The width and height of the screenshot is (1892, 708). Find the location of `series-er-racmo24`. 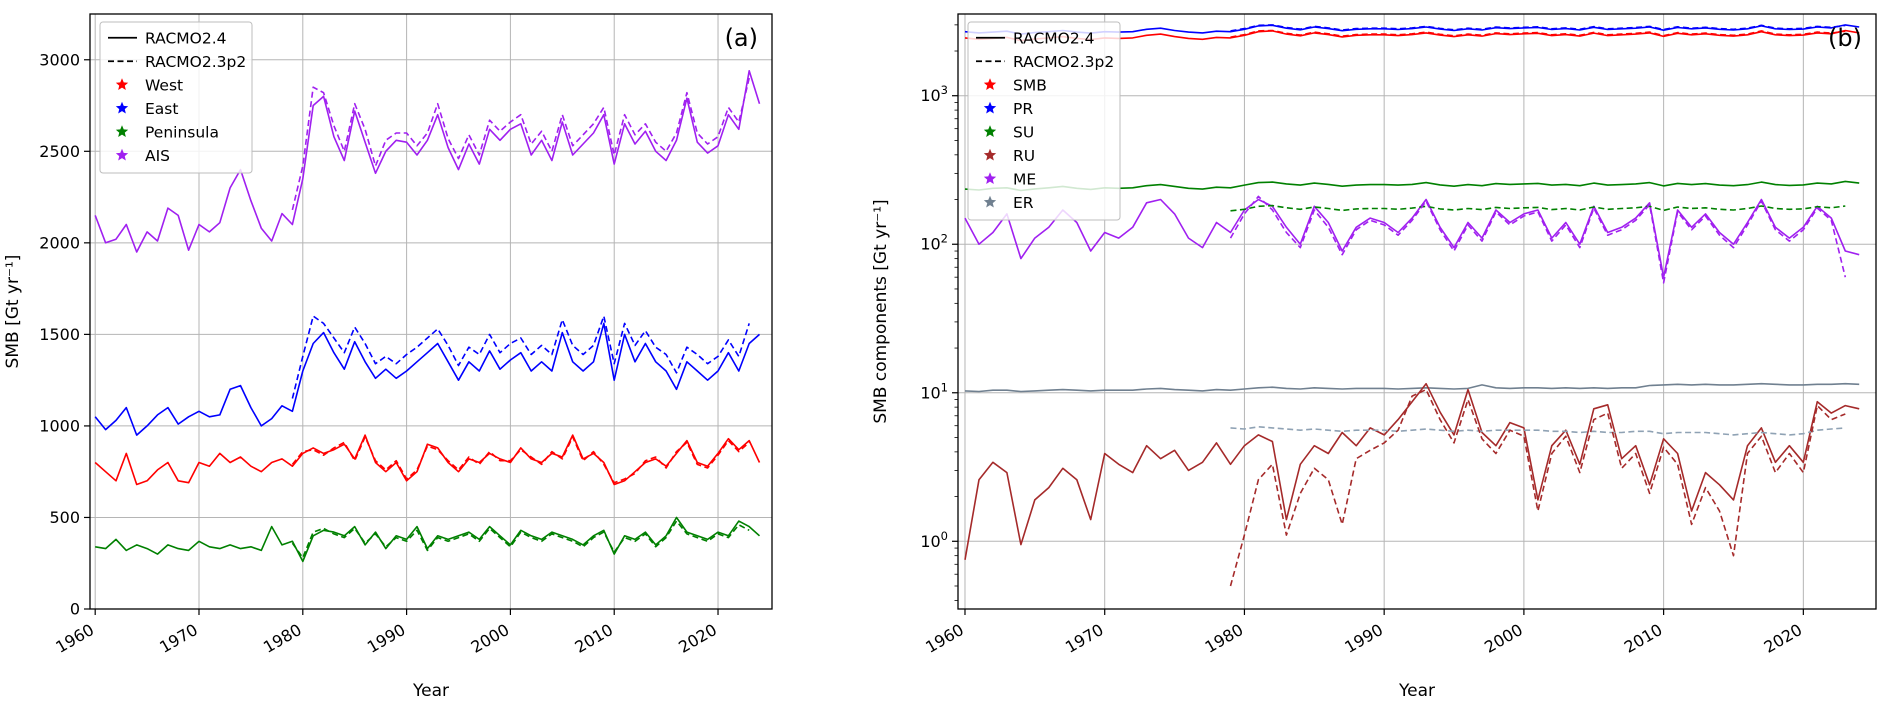

series-er-racmo24 is located at coordinates (1412, 387).